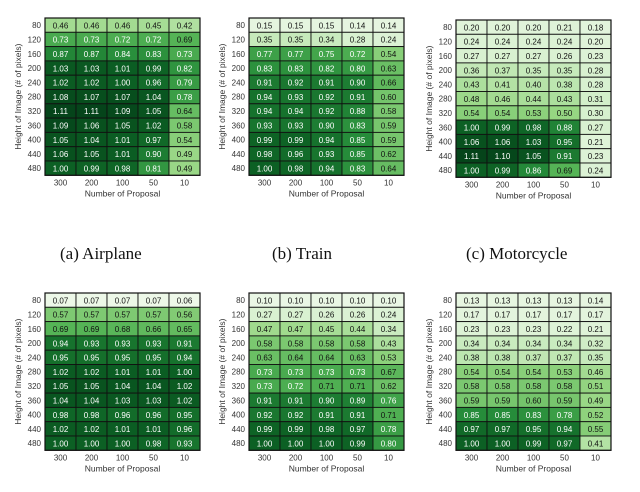  What do you see at coordinates (503, 70) in the screenshot?
I see `cell-value-label: 0.37` at bounding box center [503, 70].